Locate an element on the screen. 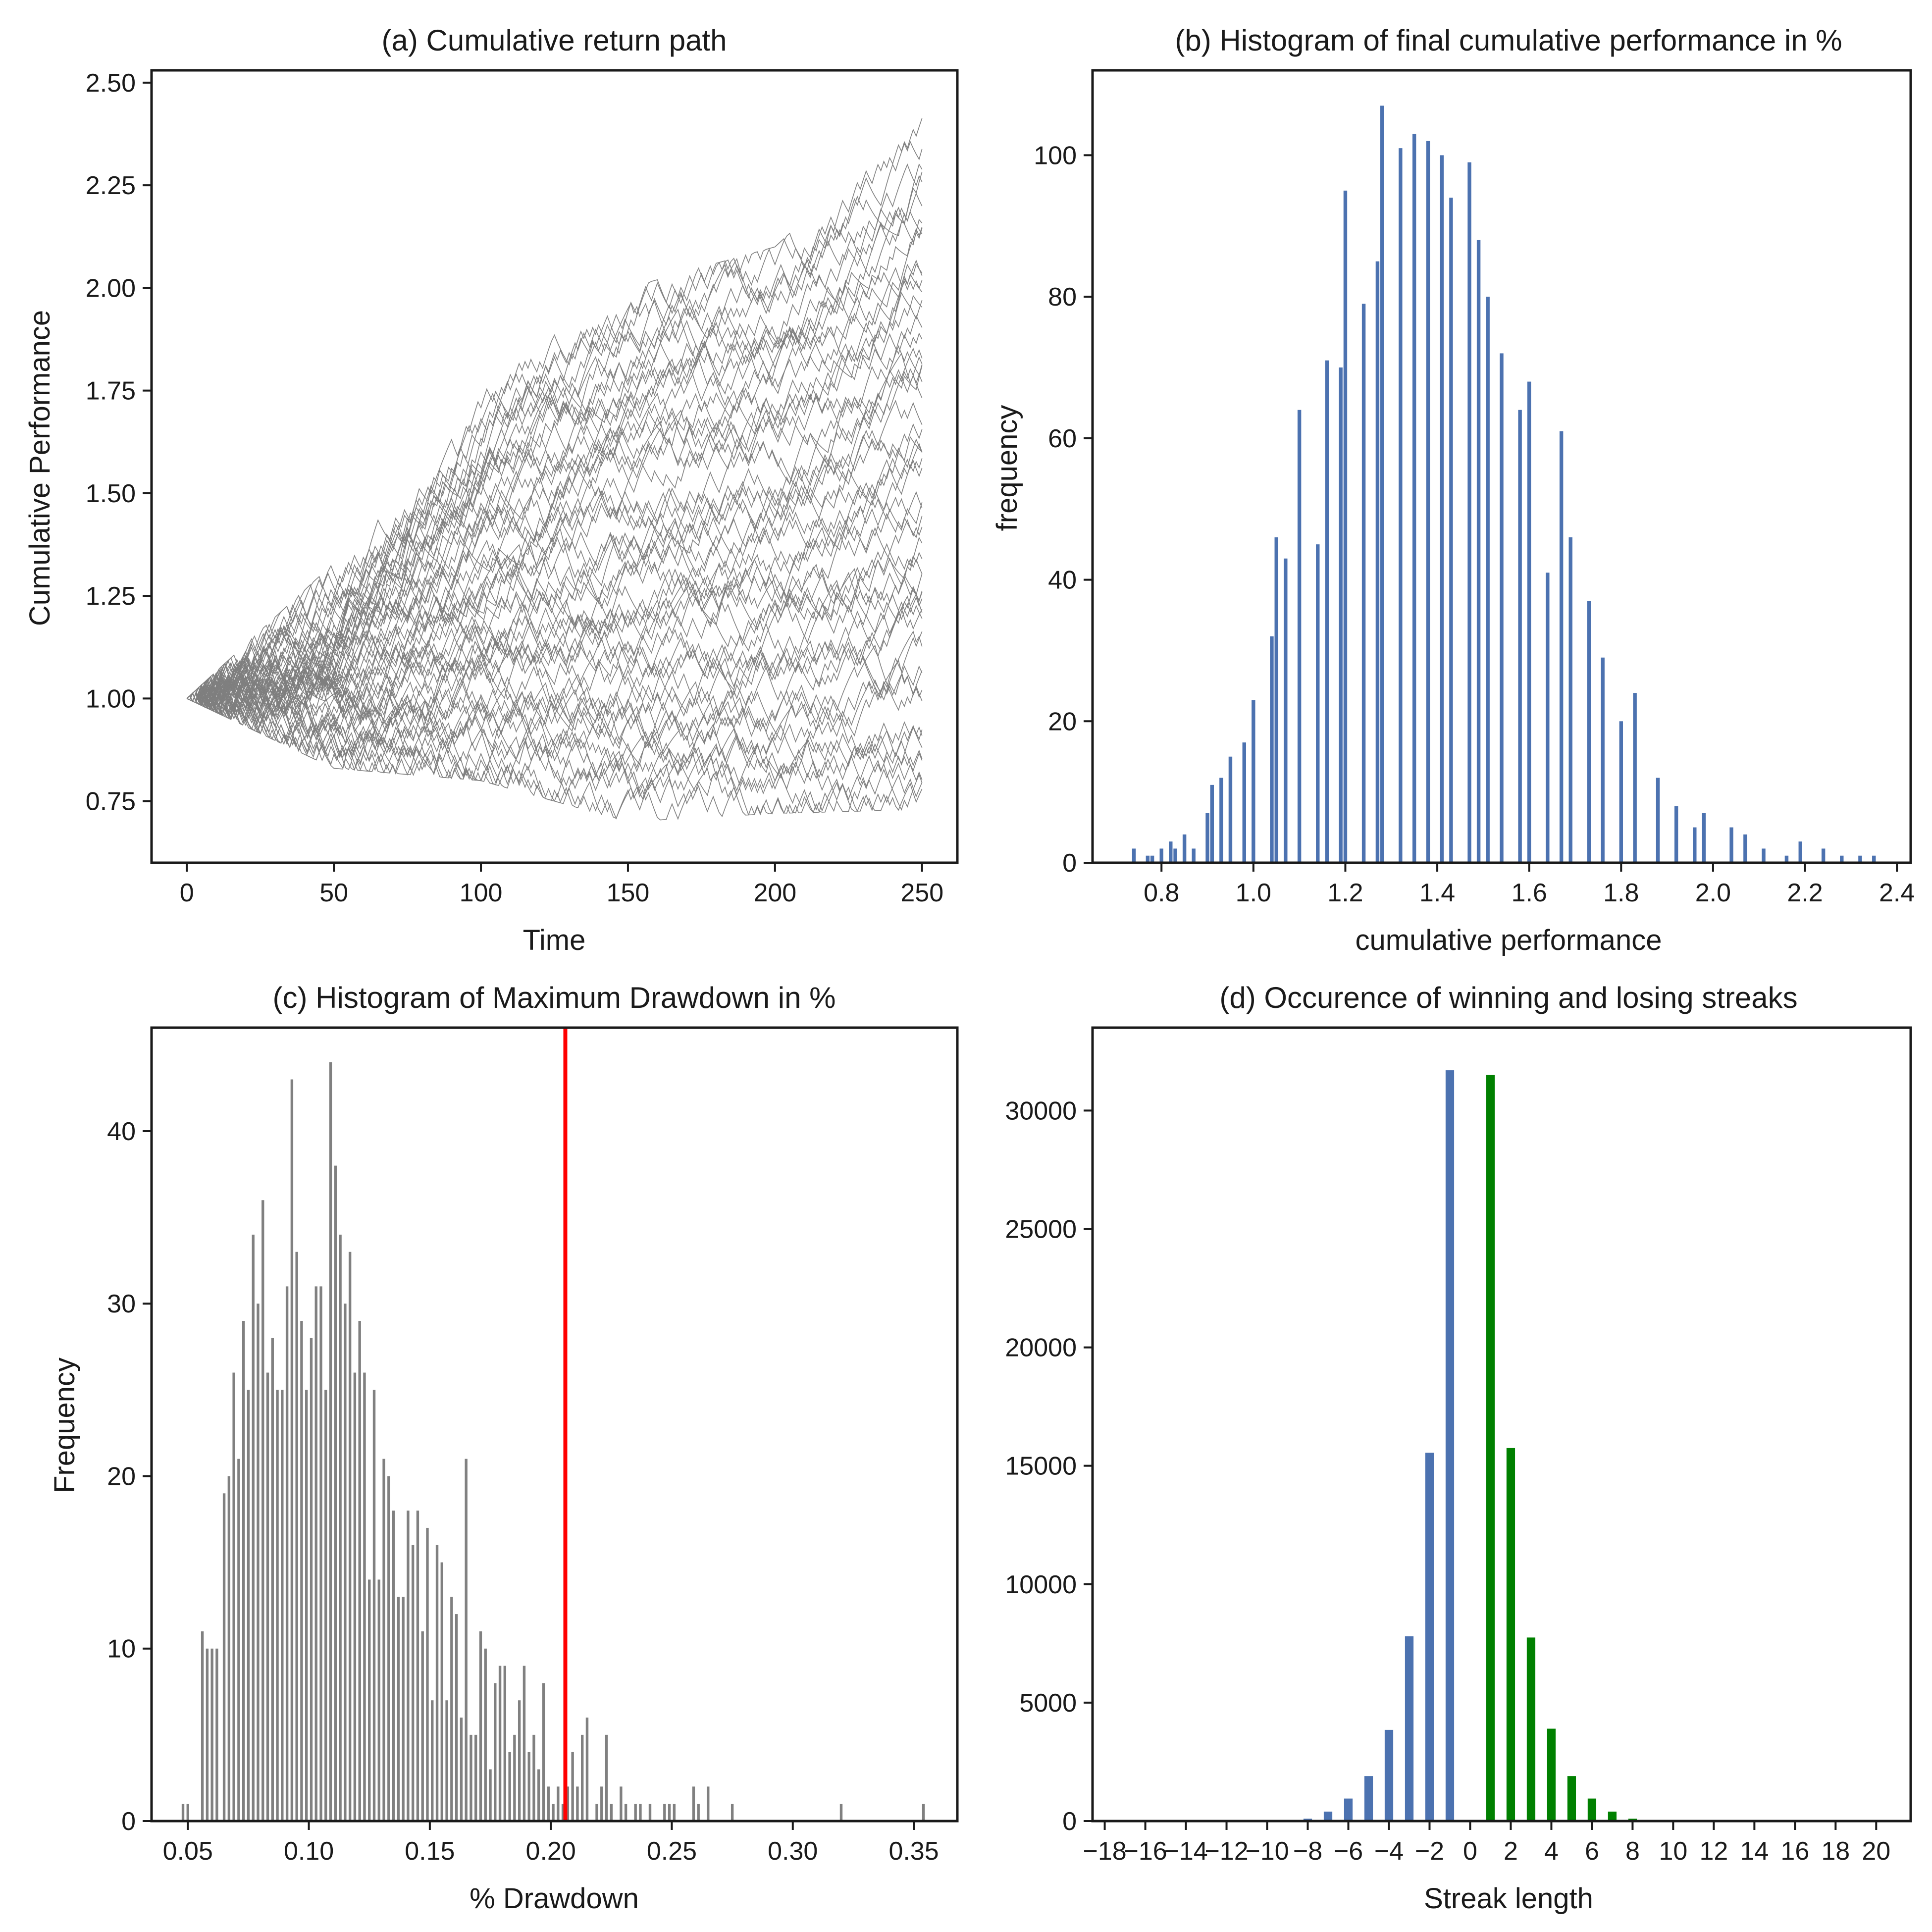 This screenshot has height=1932, width=1932. panel-c-xtick-label: 0.10 is located at coordinates (309, 1851).